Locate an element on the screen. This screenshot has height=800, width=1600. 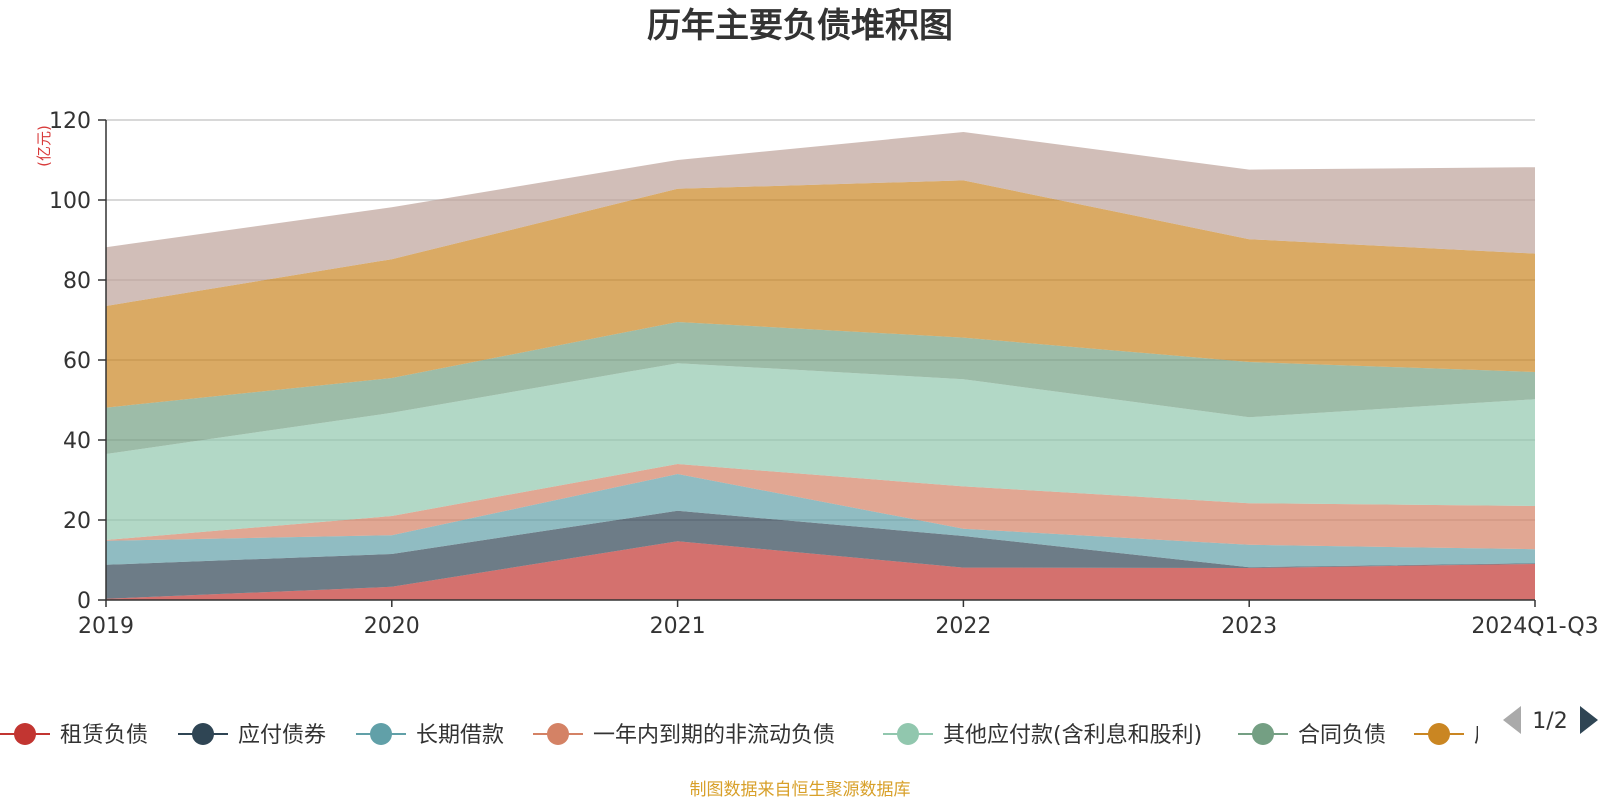
y-axis-unit-label: (亿元) is located at coordinates (44, 146).